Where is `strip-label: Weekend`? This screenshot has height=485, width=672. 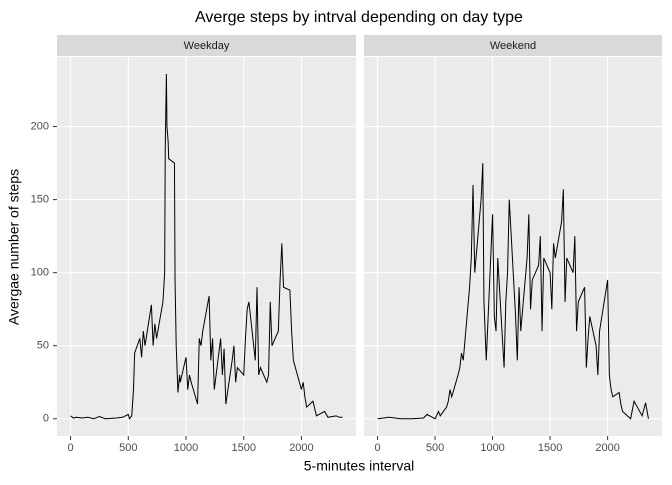 strip-label: Weekend is located at coordinates (513, 46).